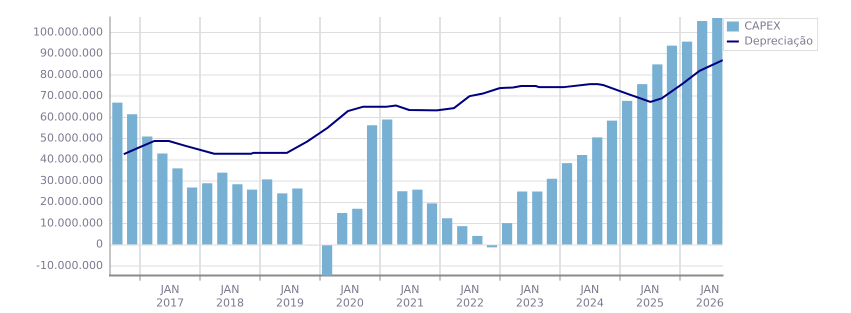 Image resolution: width=851 pixels, height=313 pixels. What do you see at coordinates (590, 296) in the screenshot?
I see `x-tick-label: JAN 2024` at bounding box center [590, 296].